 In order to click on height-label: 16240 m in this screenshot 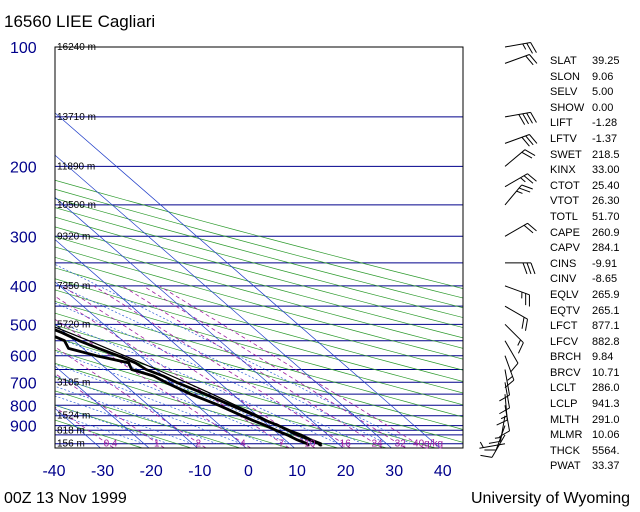, I will do `click(76, 47)`.